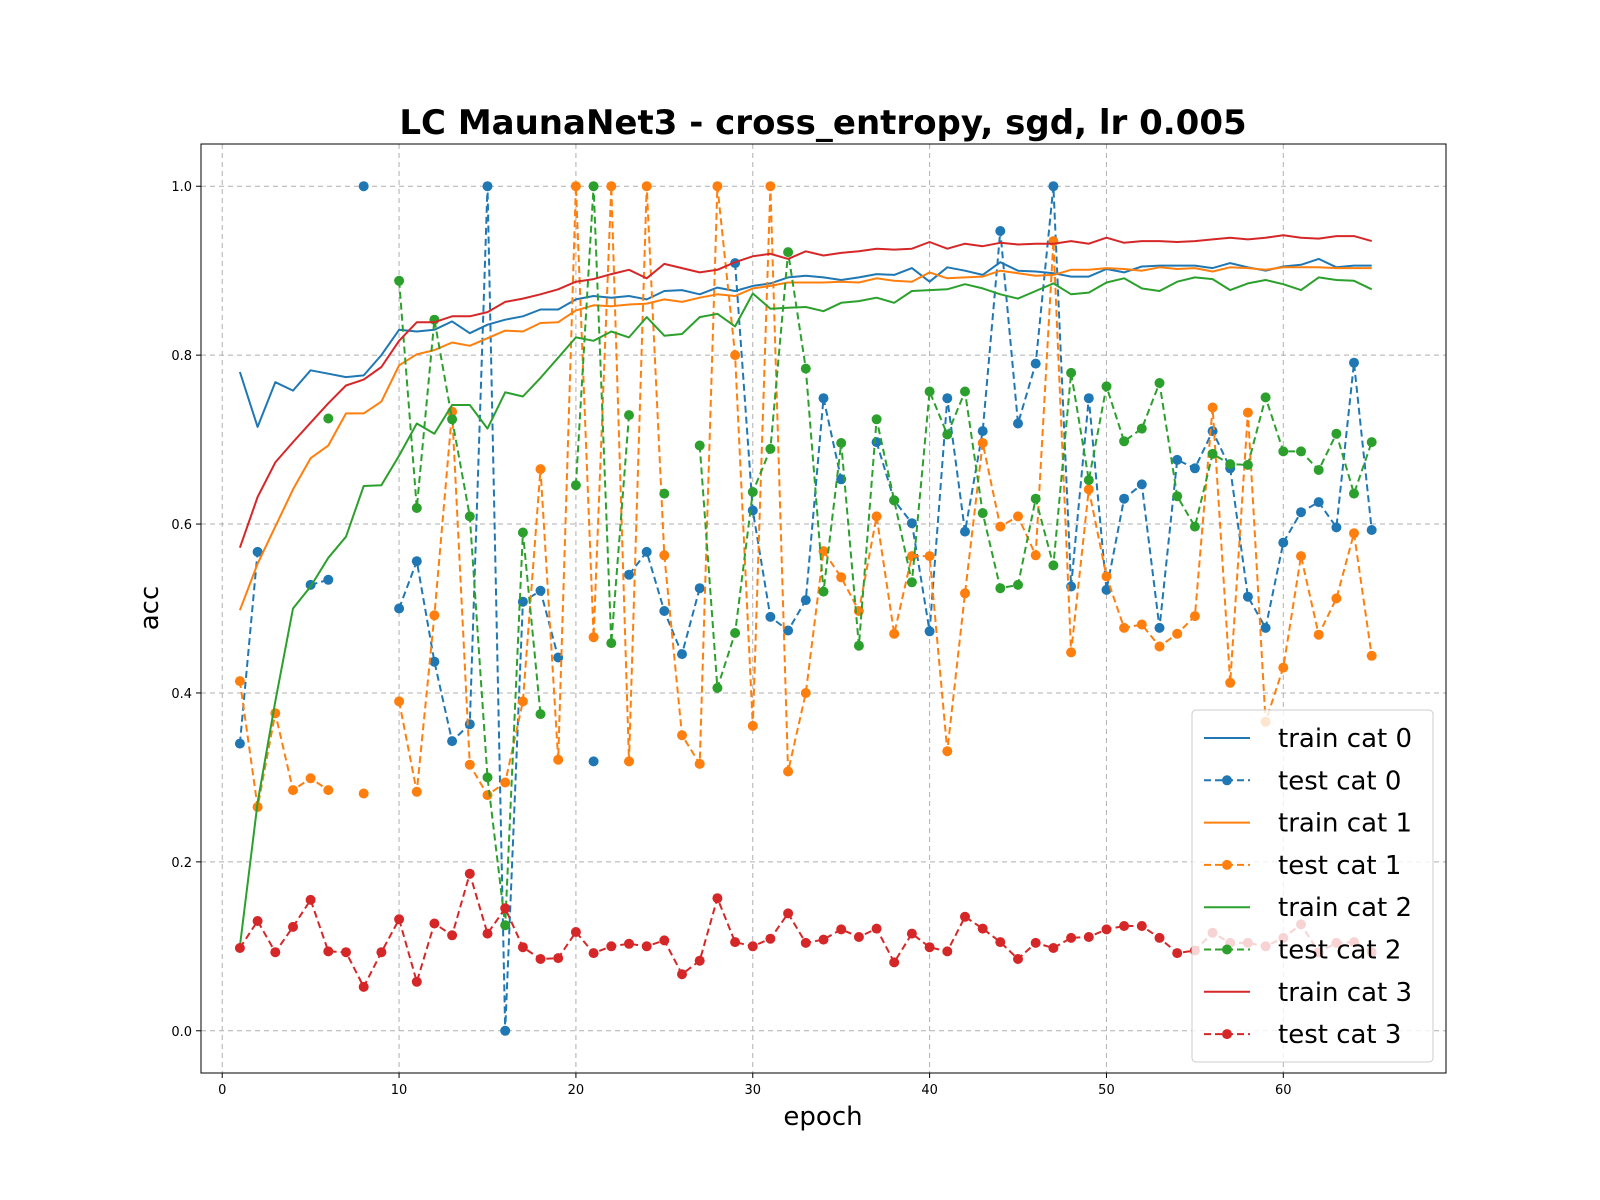 This screenshot has width=1600, height=1200. What do you see at coordinates (222, 1090) in the screenshot?
I see `x-tick-label: 0` at bounding box center [222, 1090].